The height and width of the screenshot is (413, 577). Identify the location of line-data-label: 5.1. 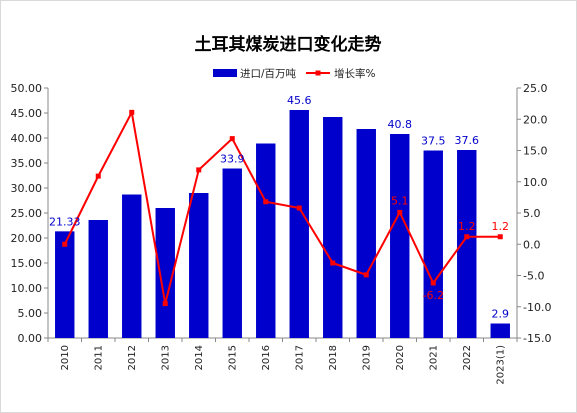
(400, 200).